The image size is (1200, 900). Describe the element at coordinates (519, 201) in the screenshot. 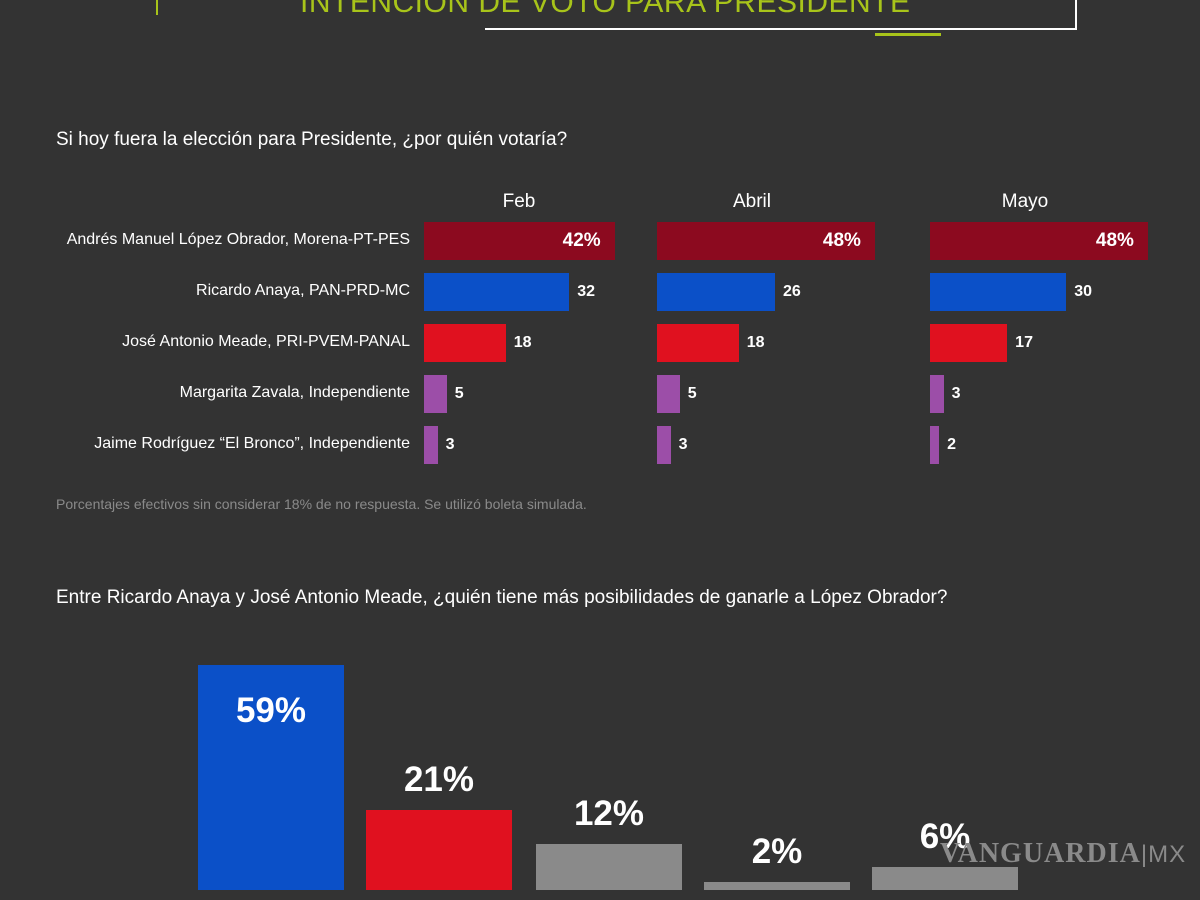

I see `panel-header: Feb` at that location.